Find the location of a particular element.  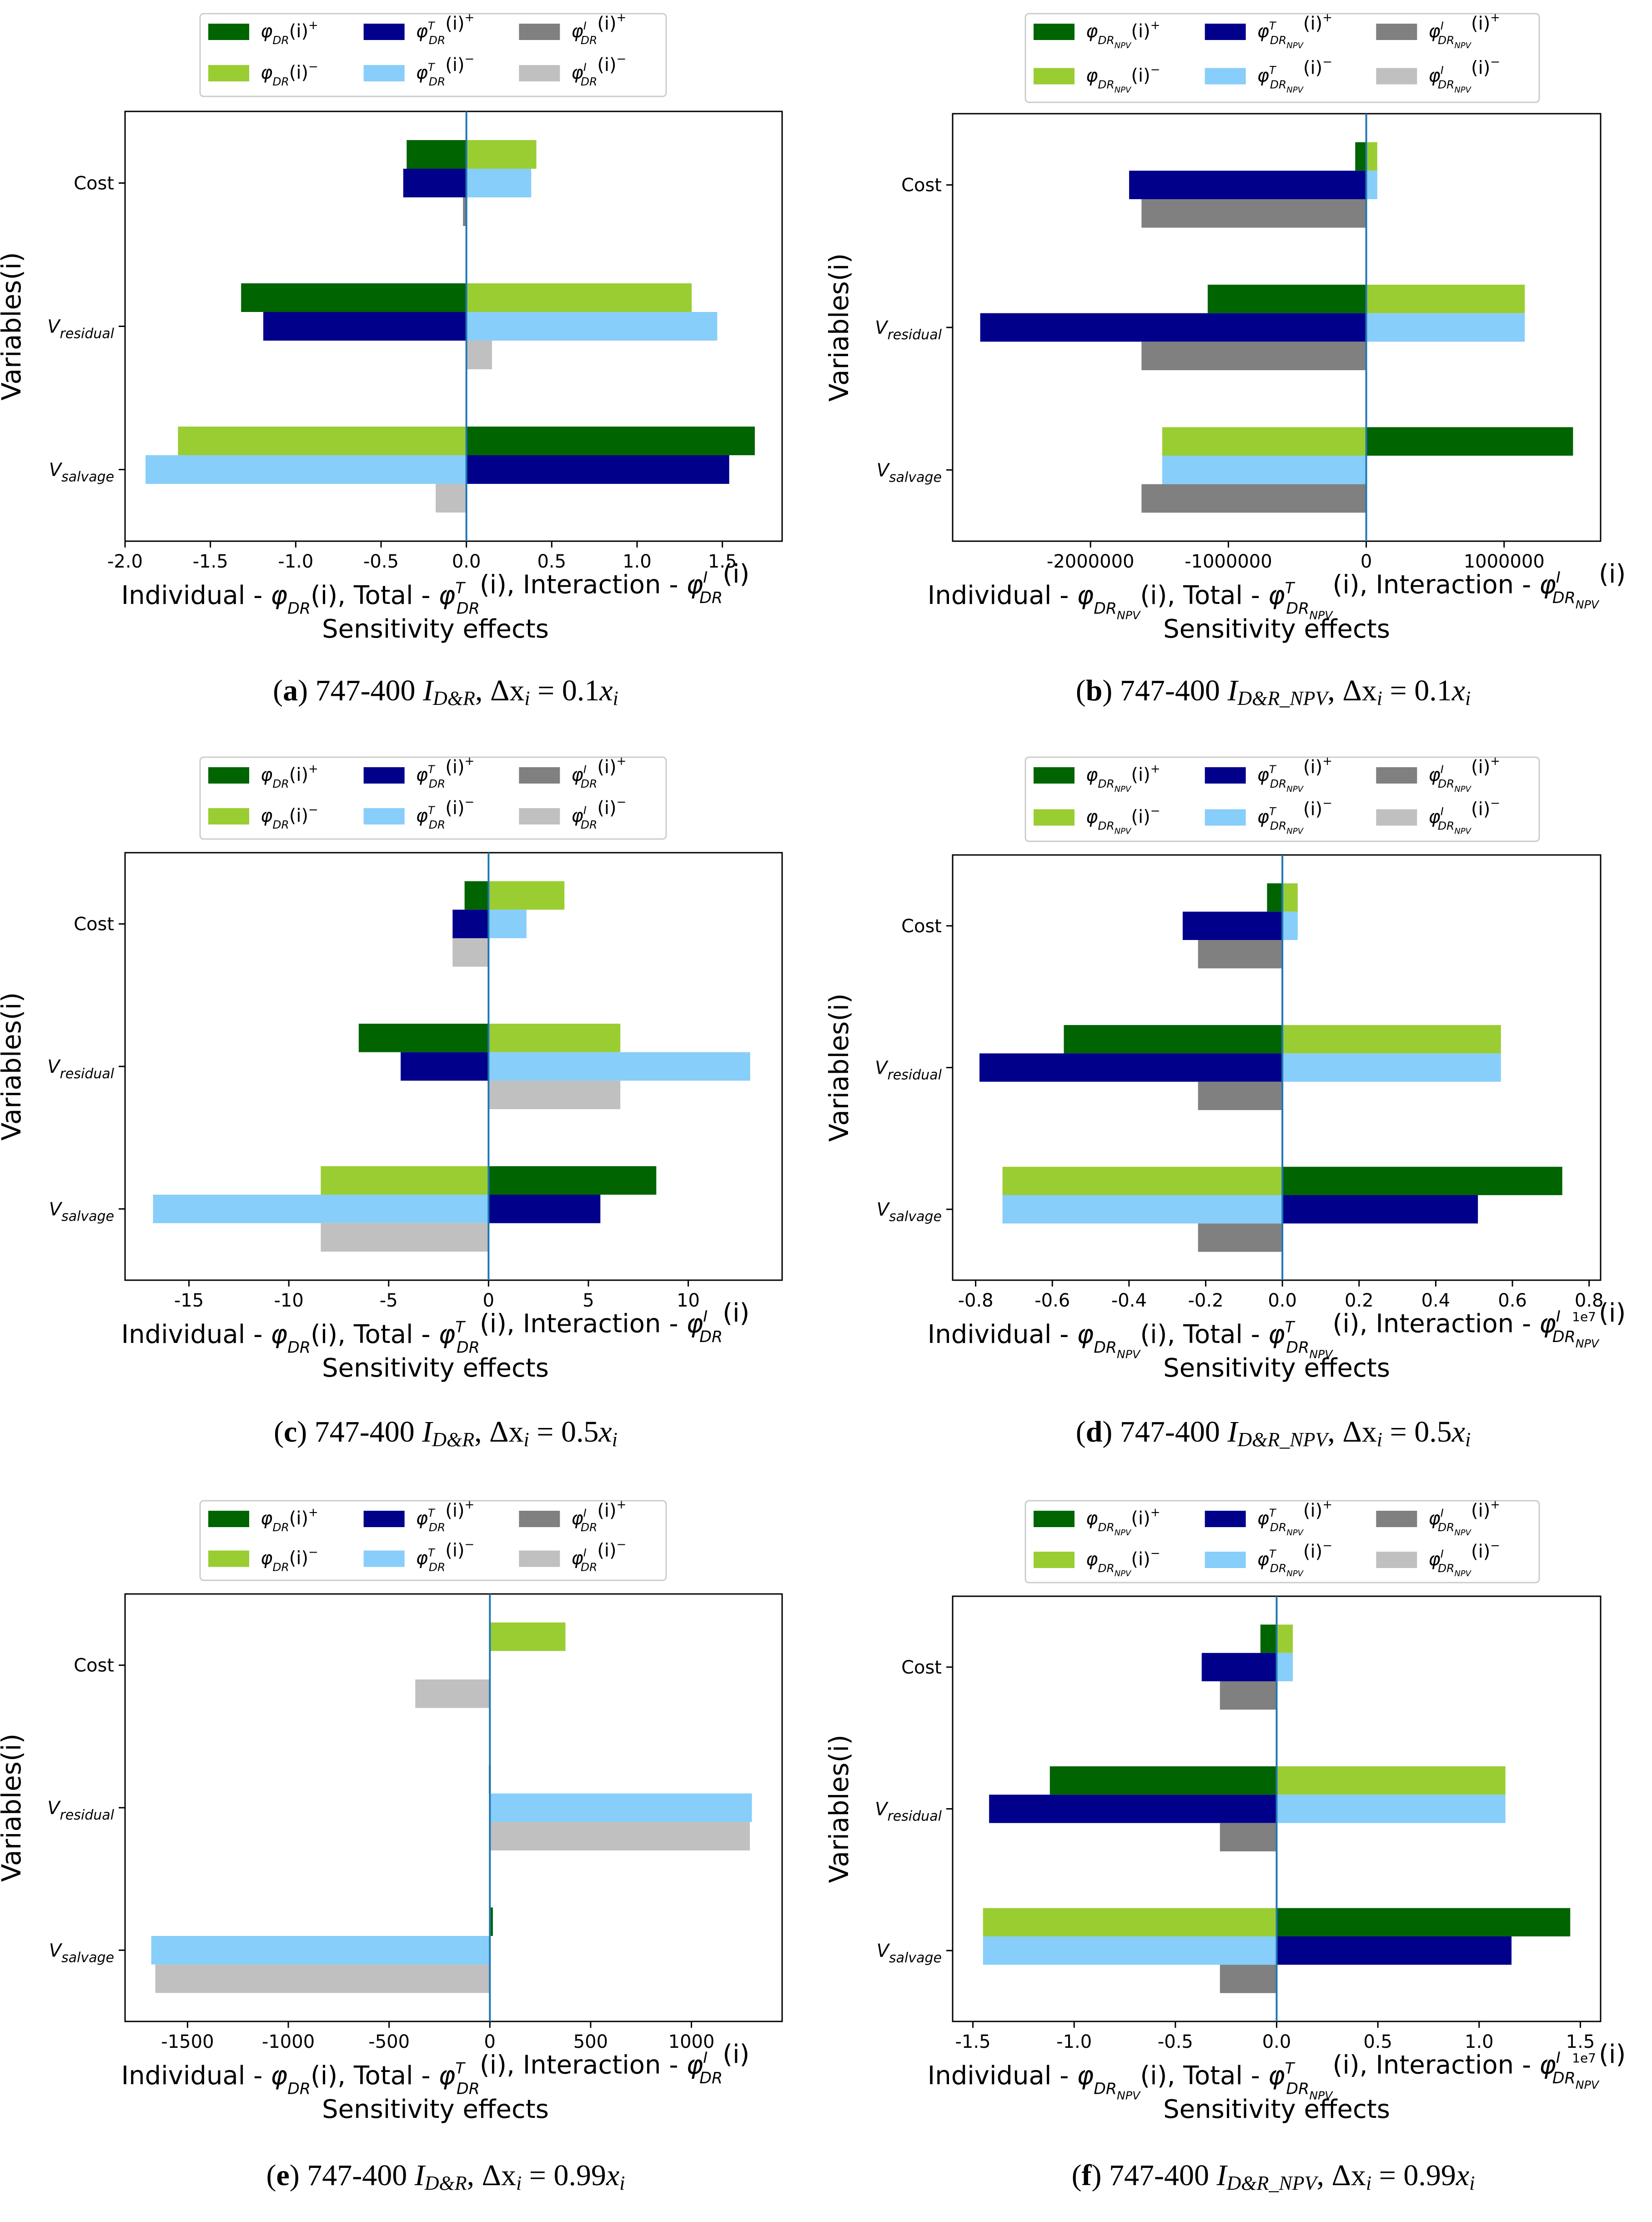

xtick-label: -0.6 is located at coordinates (1052, 1300).